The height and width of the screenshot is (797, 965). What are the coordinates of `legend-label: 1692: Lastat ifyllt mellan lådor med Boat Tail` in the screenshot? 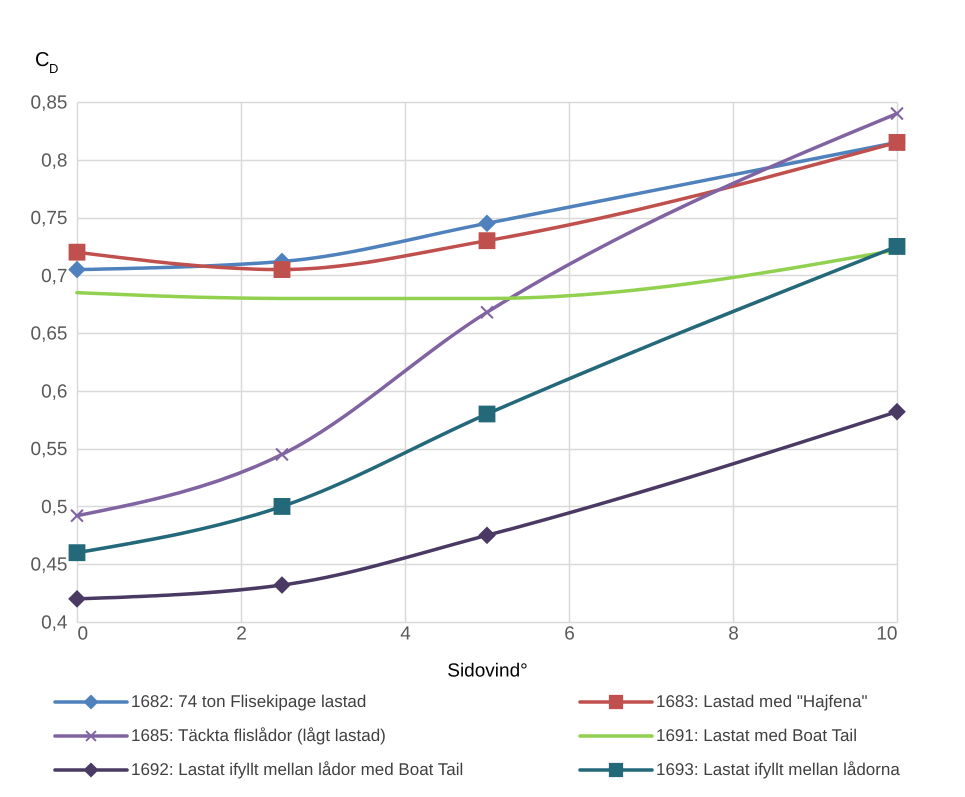 It's located at (297, 769).